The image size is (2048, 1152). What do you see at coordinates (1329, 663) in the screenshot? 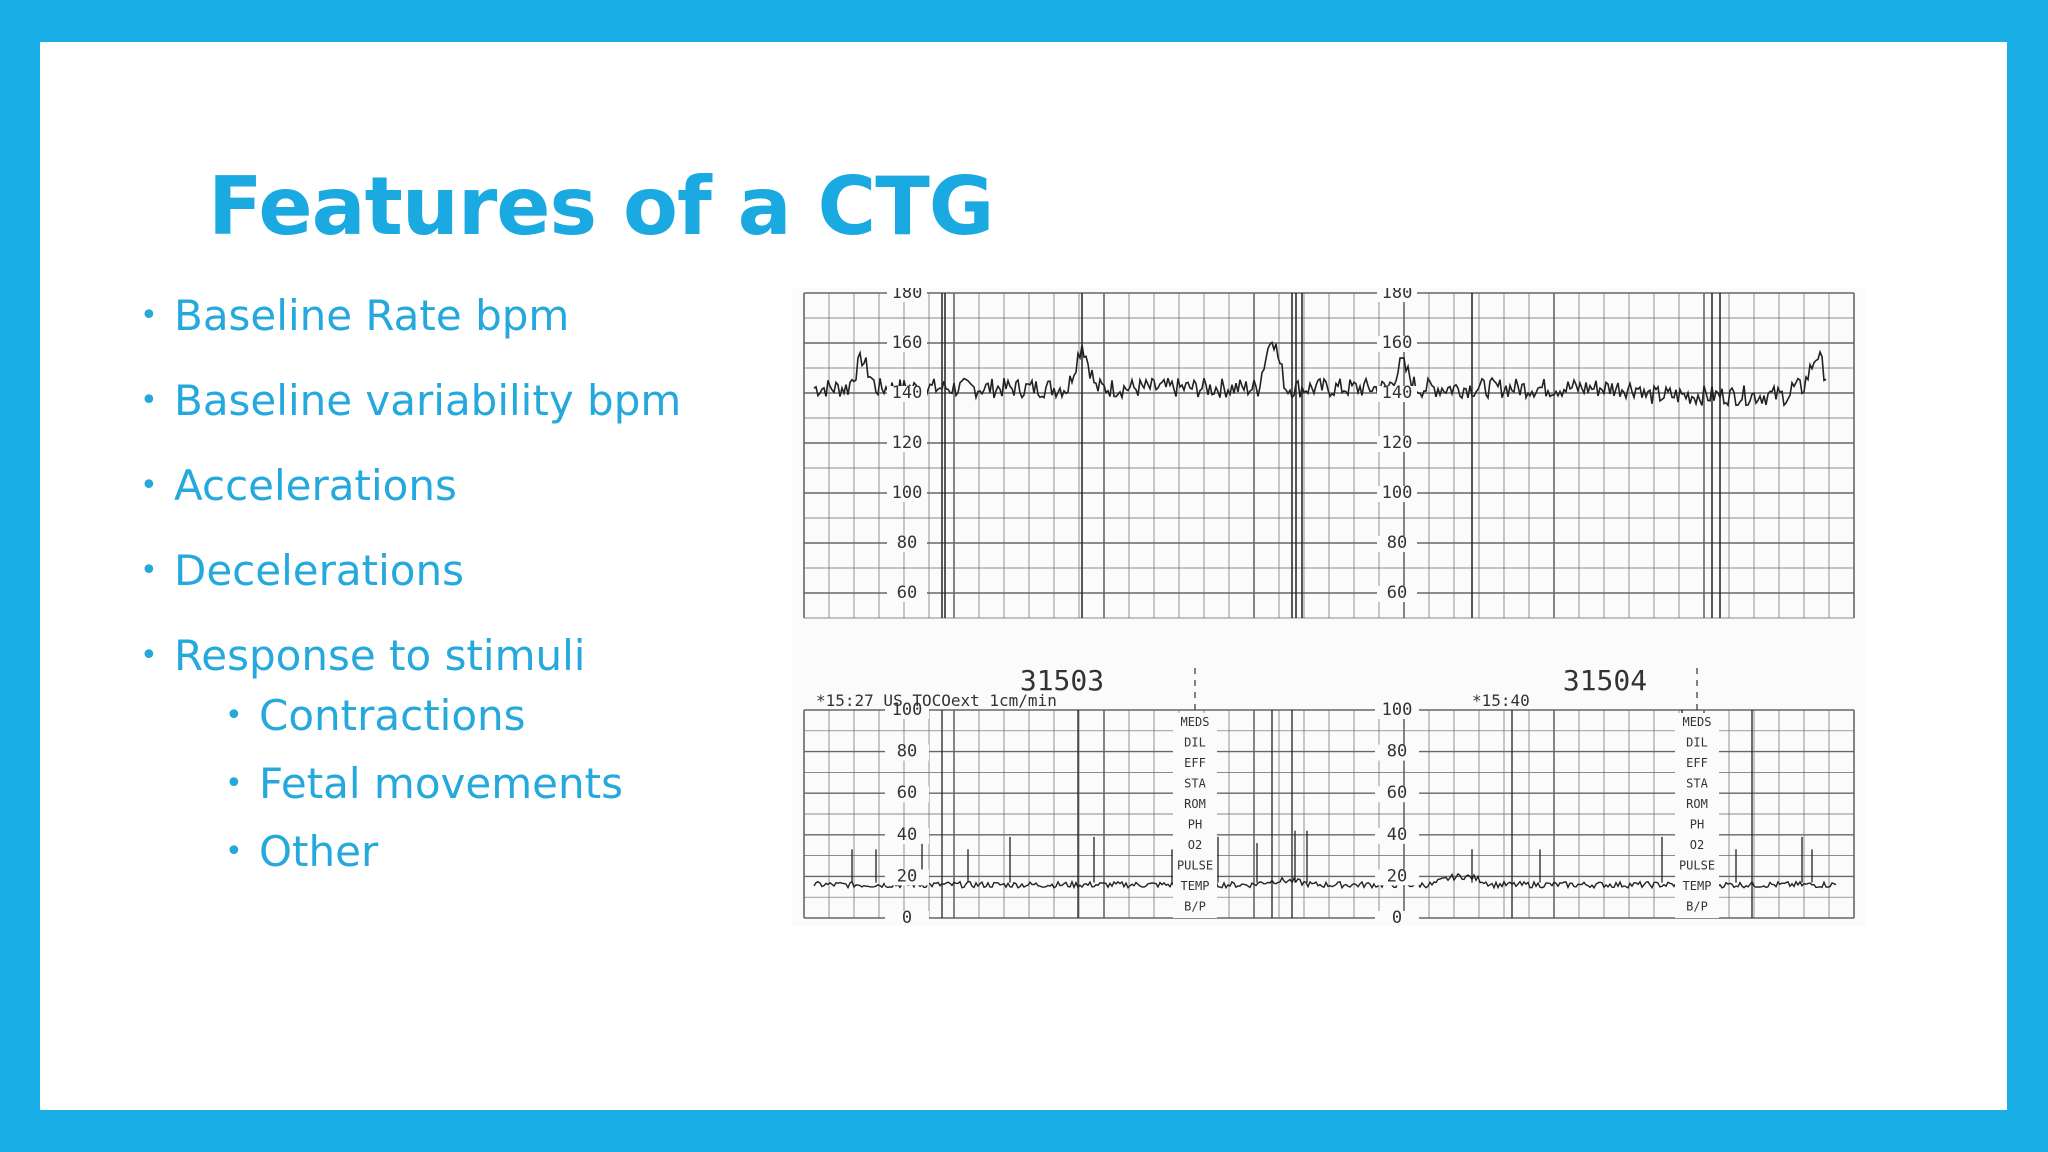
I see `label-band` at bounding box center [1329, 663].